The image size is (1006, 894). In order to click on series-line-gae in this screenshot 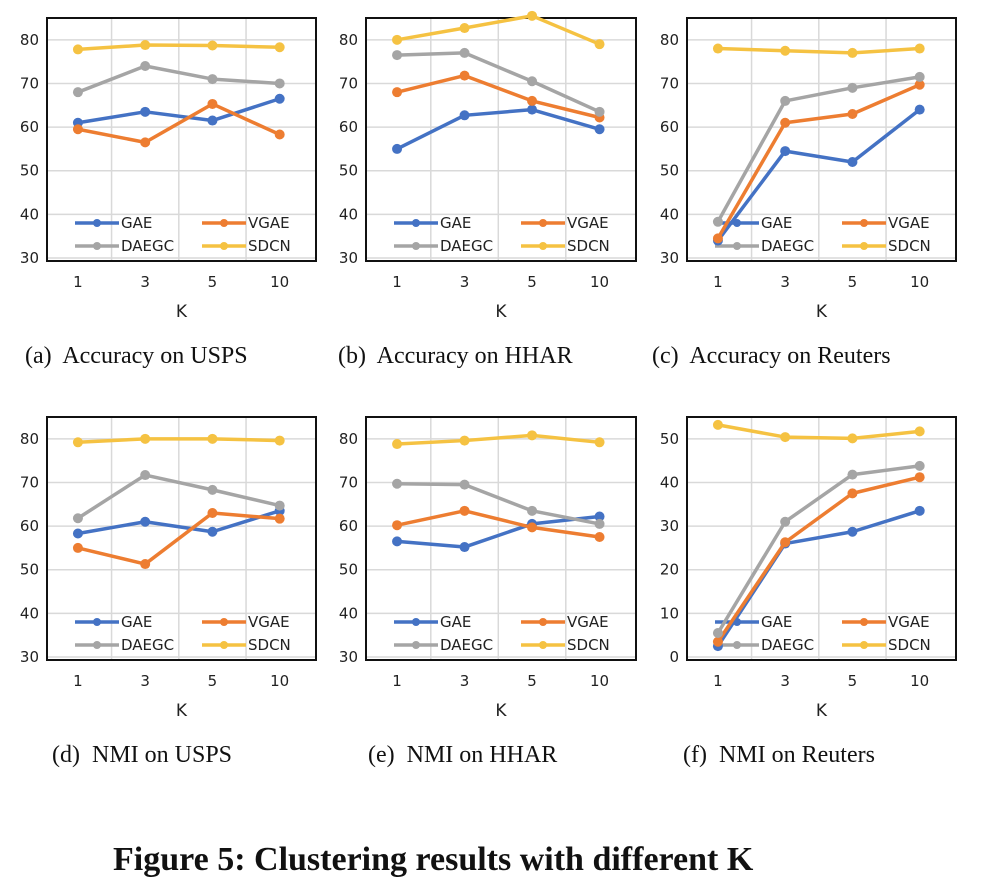, I will do `click(498, 129)`.